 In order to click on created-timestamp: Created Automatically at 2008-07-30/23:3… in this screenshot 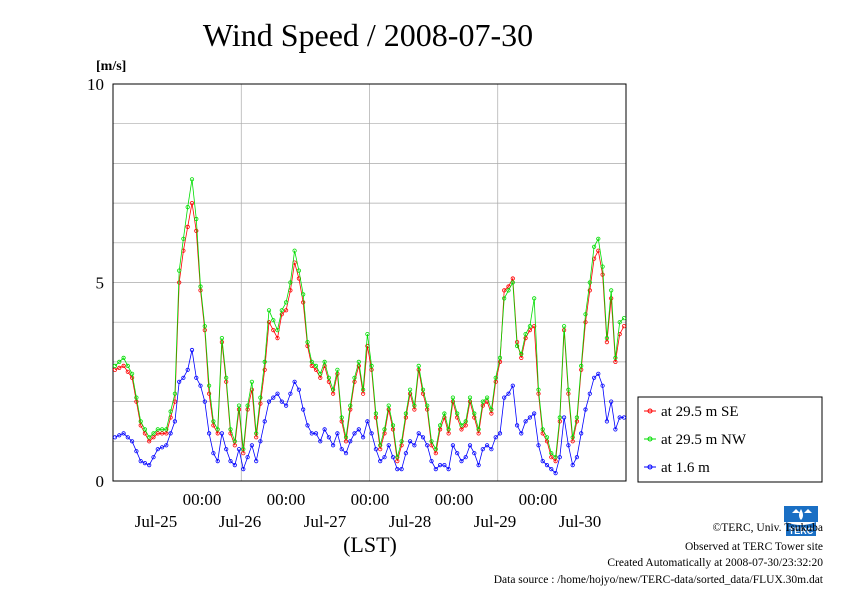, I will do `click(715, 563)`.